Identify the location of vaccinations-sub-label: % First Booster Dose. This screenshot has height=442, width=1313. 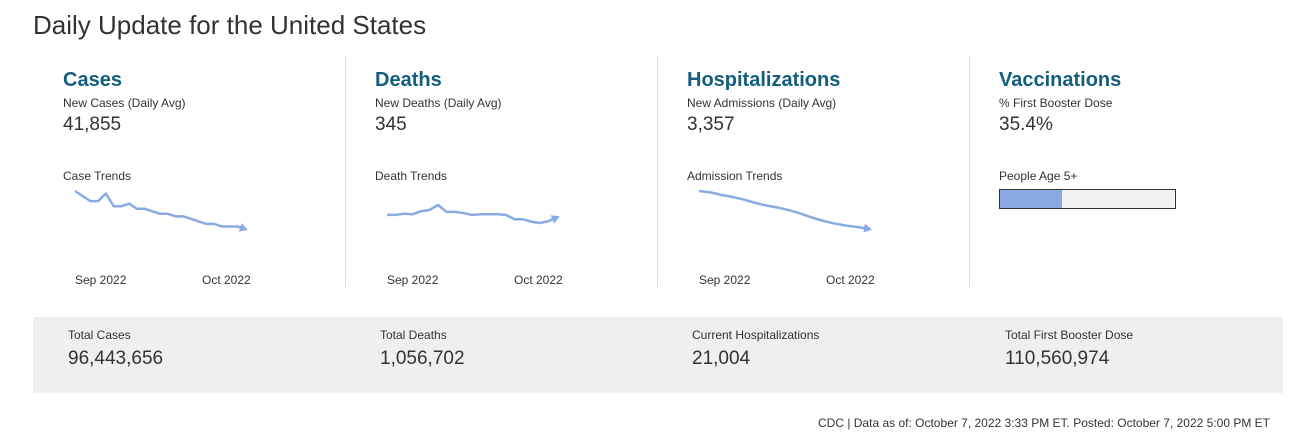
(1056, 103).